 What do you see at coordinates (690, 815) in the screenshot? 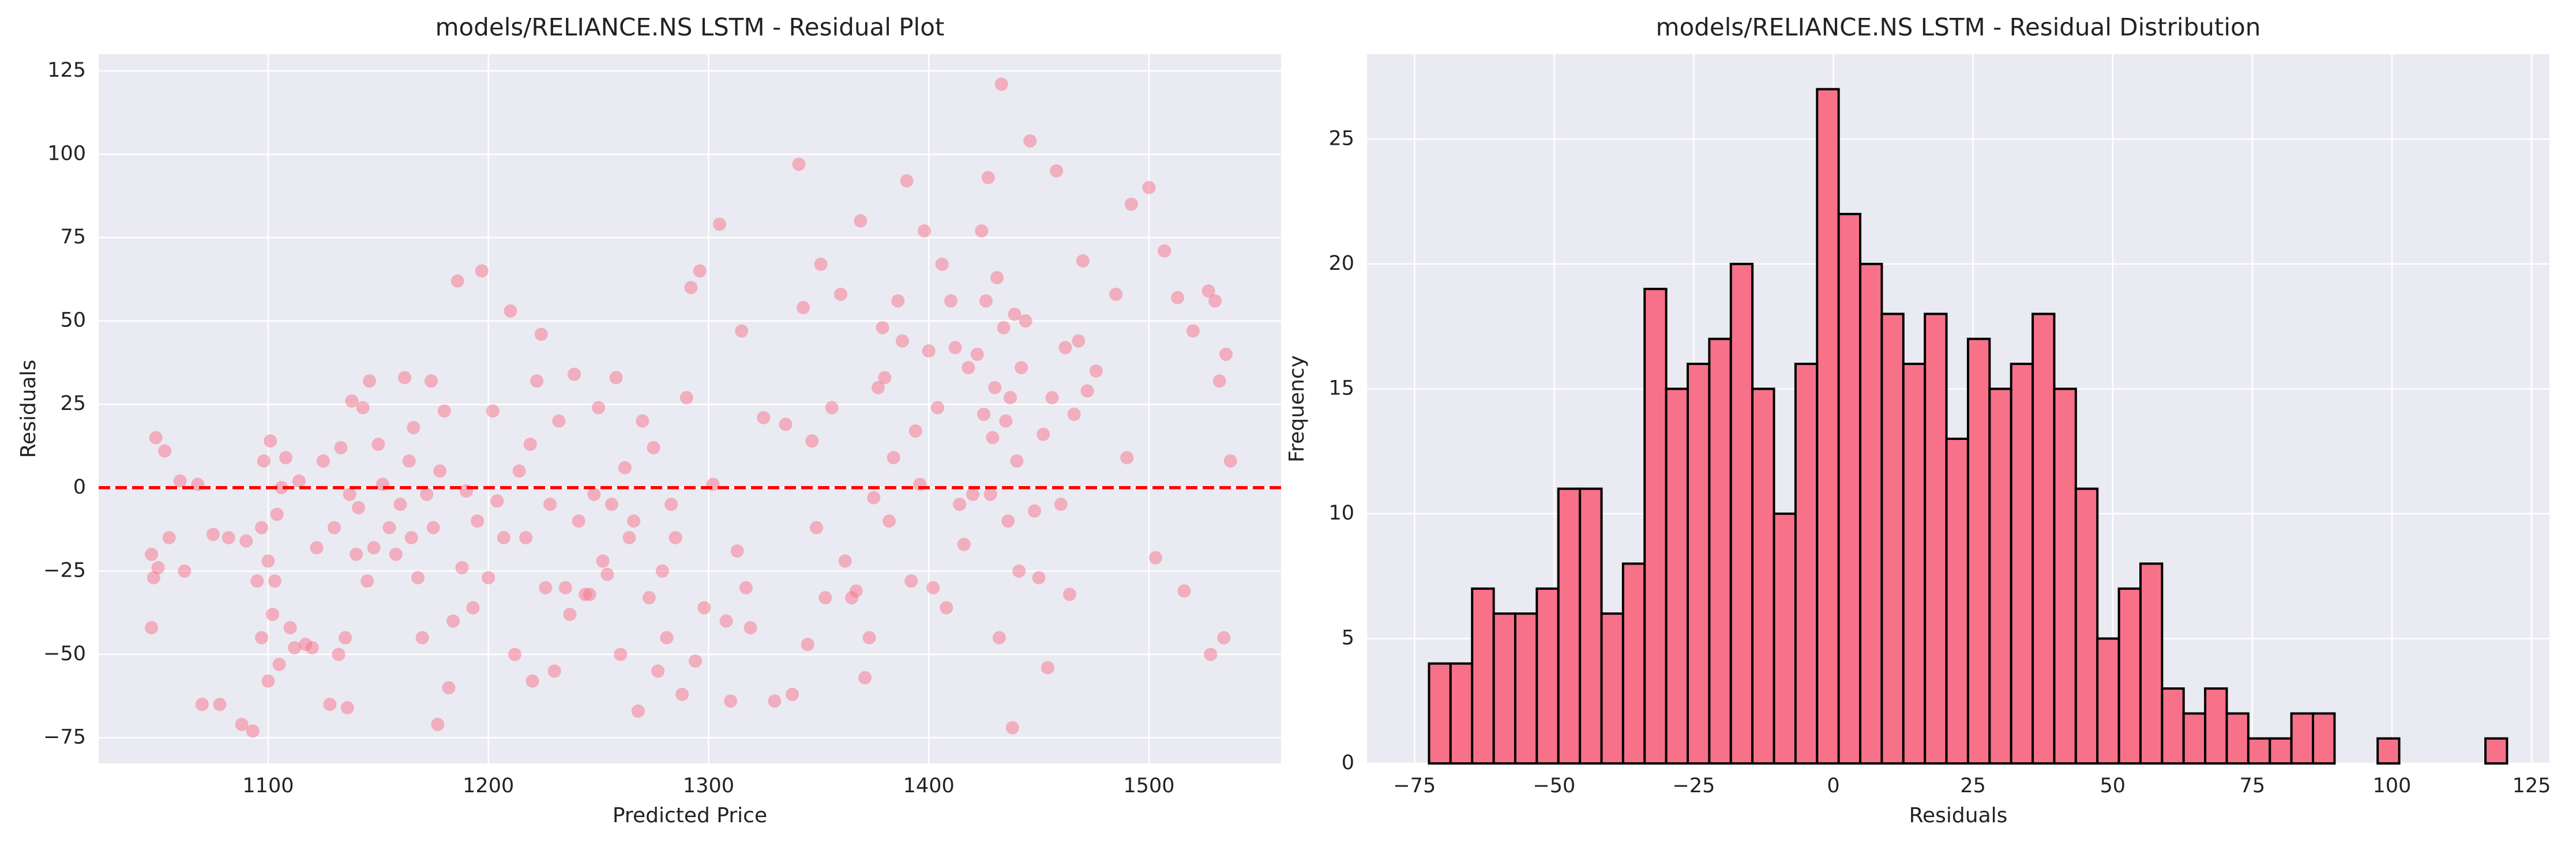
I see `x-axis-label: Predicted Price` at bounding box center [690, 815].